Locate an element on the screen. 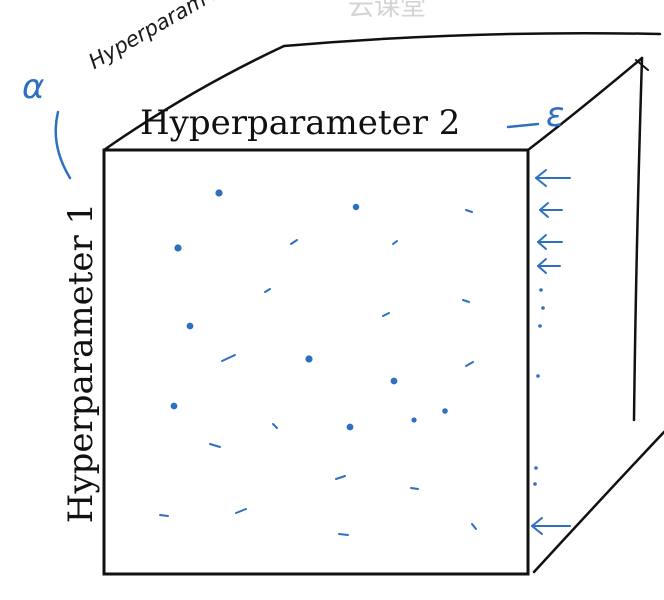 Image resolution: width=664 pixels, height=600 pixels. cube-bottom-right-edge is located at coordinates (598, 502).